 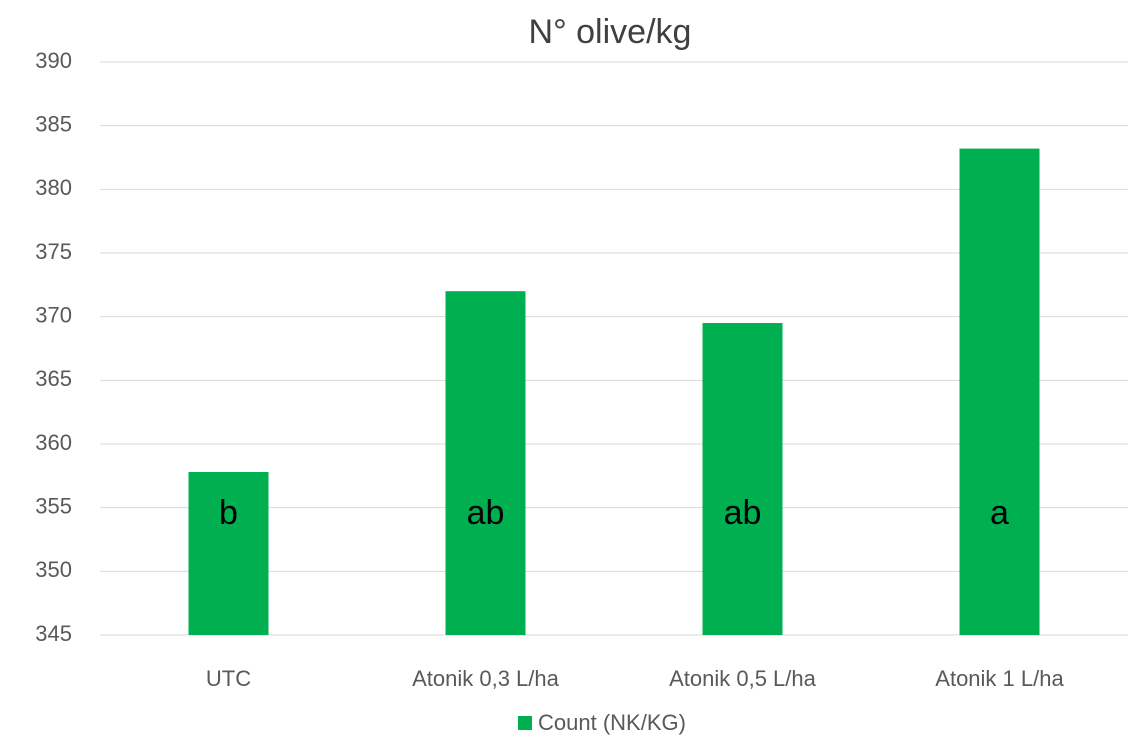 What do you see at coordinates (999, 513) in the screenshot?
I see `annotation: a` at bounding box center [999, 513].